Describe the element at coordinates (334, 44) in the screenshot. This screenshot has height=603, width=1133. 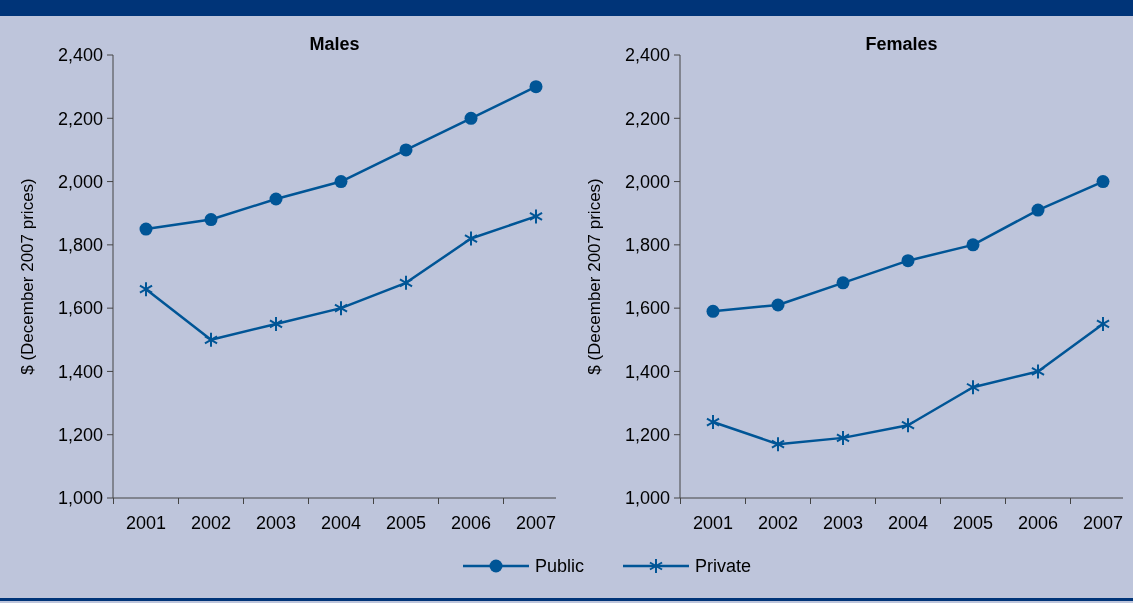
I see `chart-title: Males` at that location.